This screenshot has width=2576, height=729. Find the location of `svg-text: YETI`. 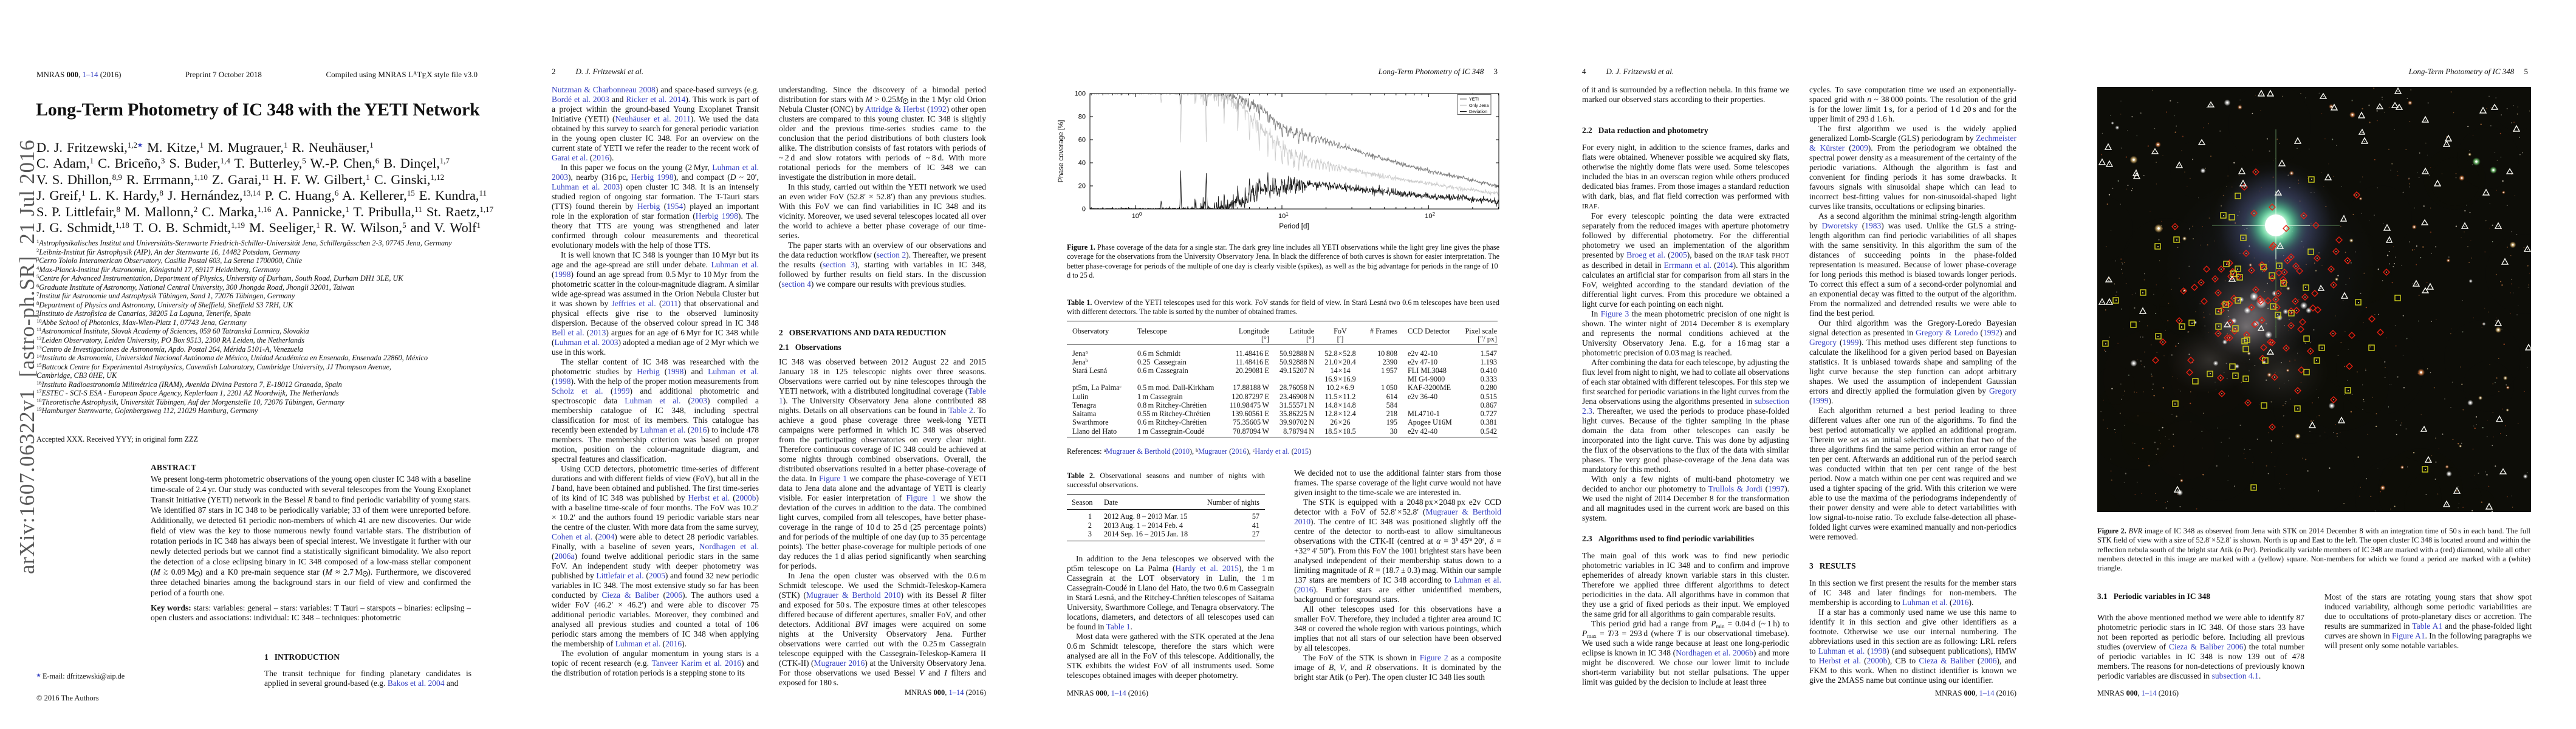

svg-text: YETI is located at coordinates (1474, 100).